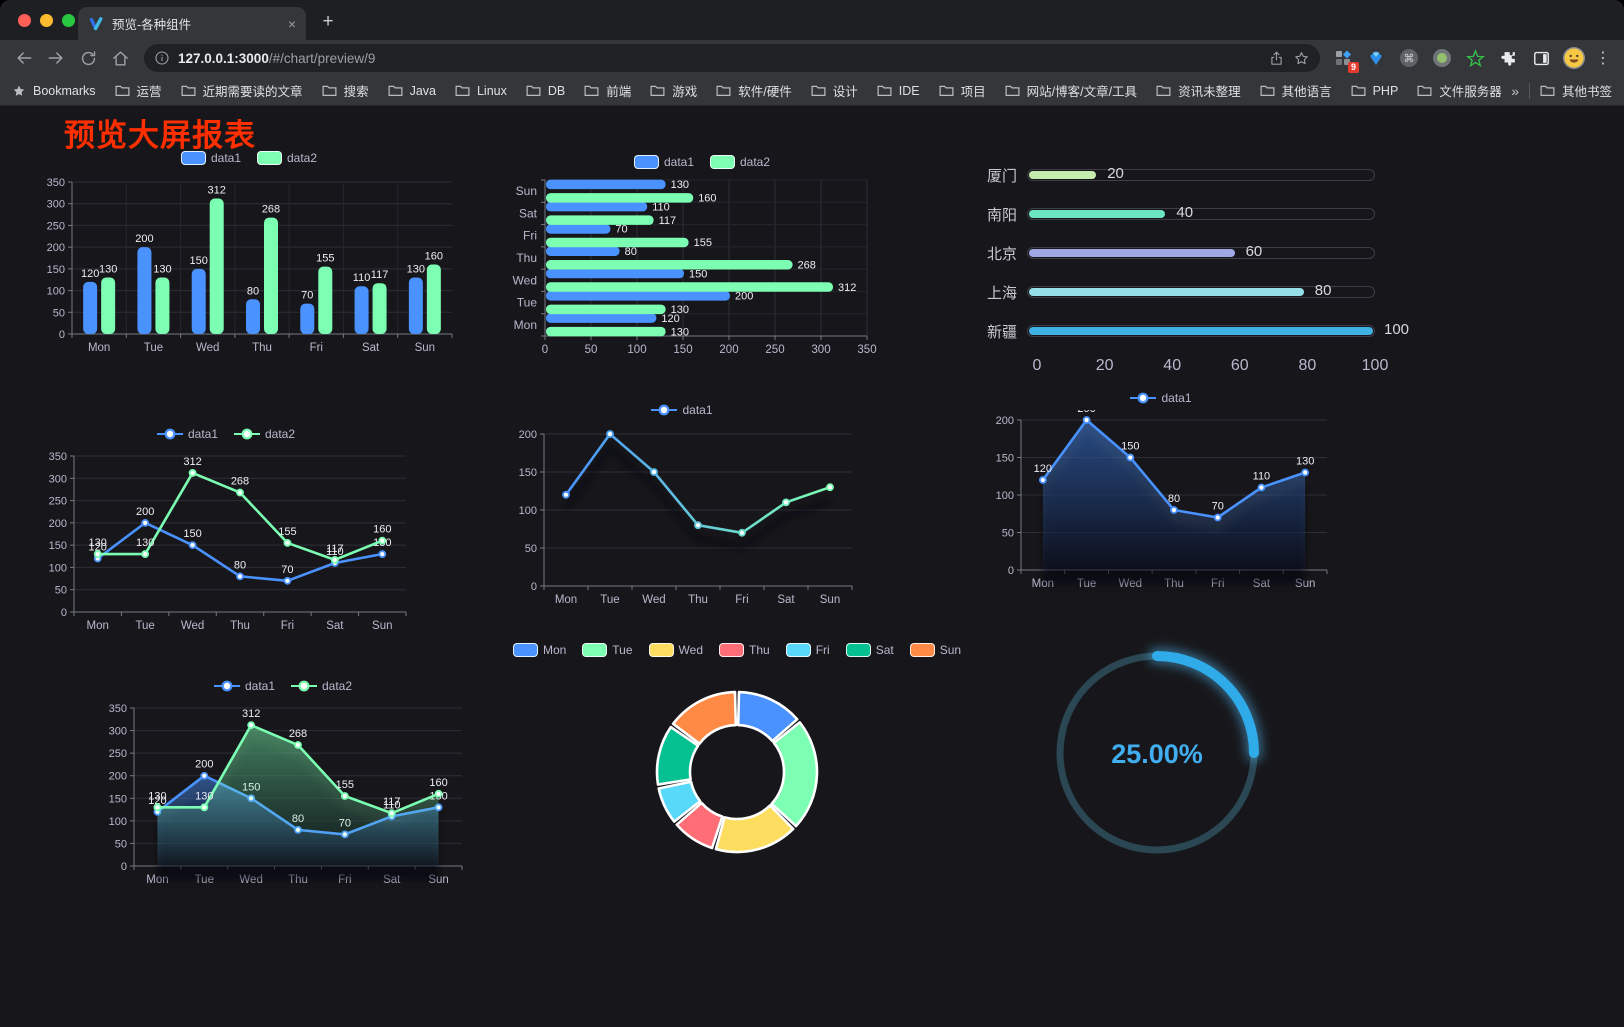  Describe the element at coordinates (24, 58) in the screenshot. I see `back-button` at that location.